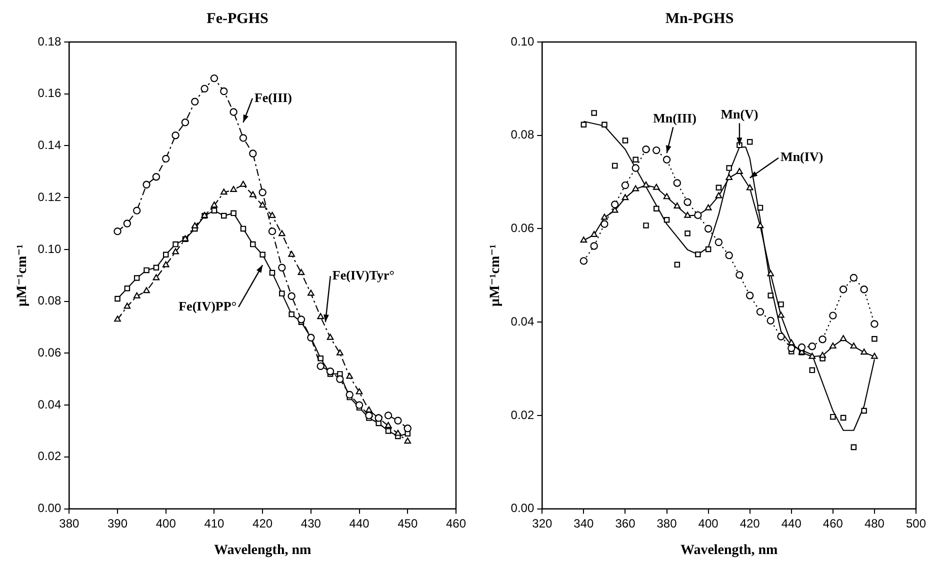  Describe the element at coordinates (542, 523) in the screenshot. I see `x-tick-label: 320` at that location.